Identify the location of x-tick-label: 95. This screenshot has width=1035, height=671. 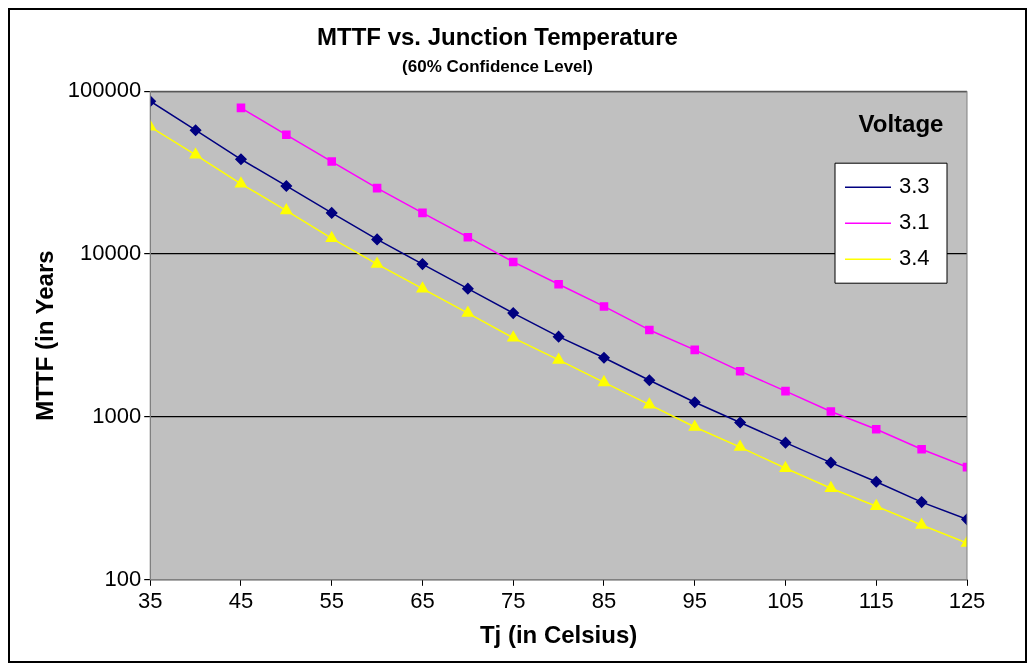
(694, 601).